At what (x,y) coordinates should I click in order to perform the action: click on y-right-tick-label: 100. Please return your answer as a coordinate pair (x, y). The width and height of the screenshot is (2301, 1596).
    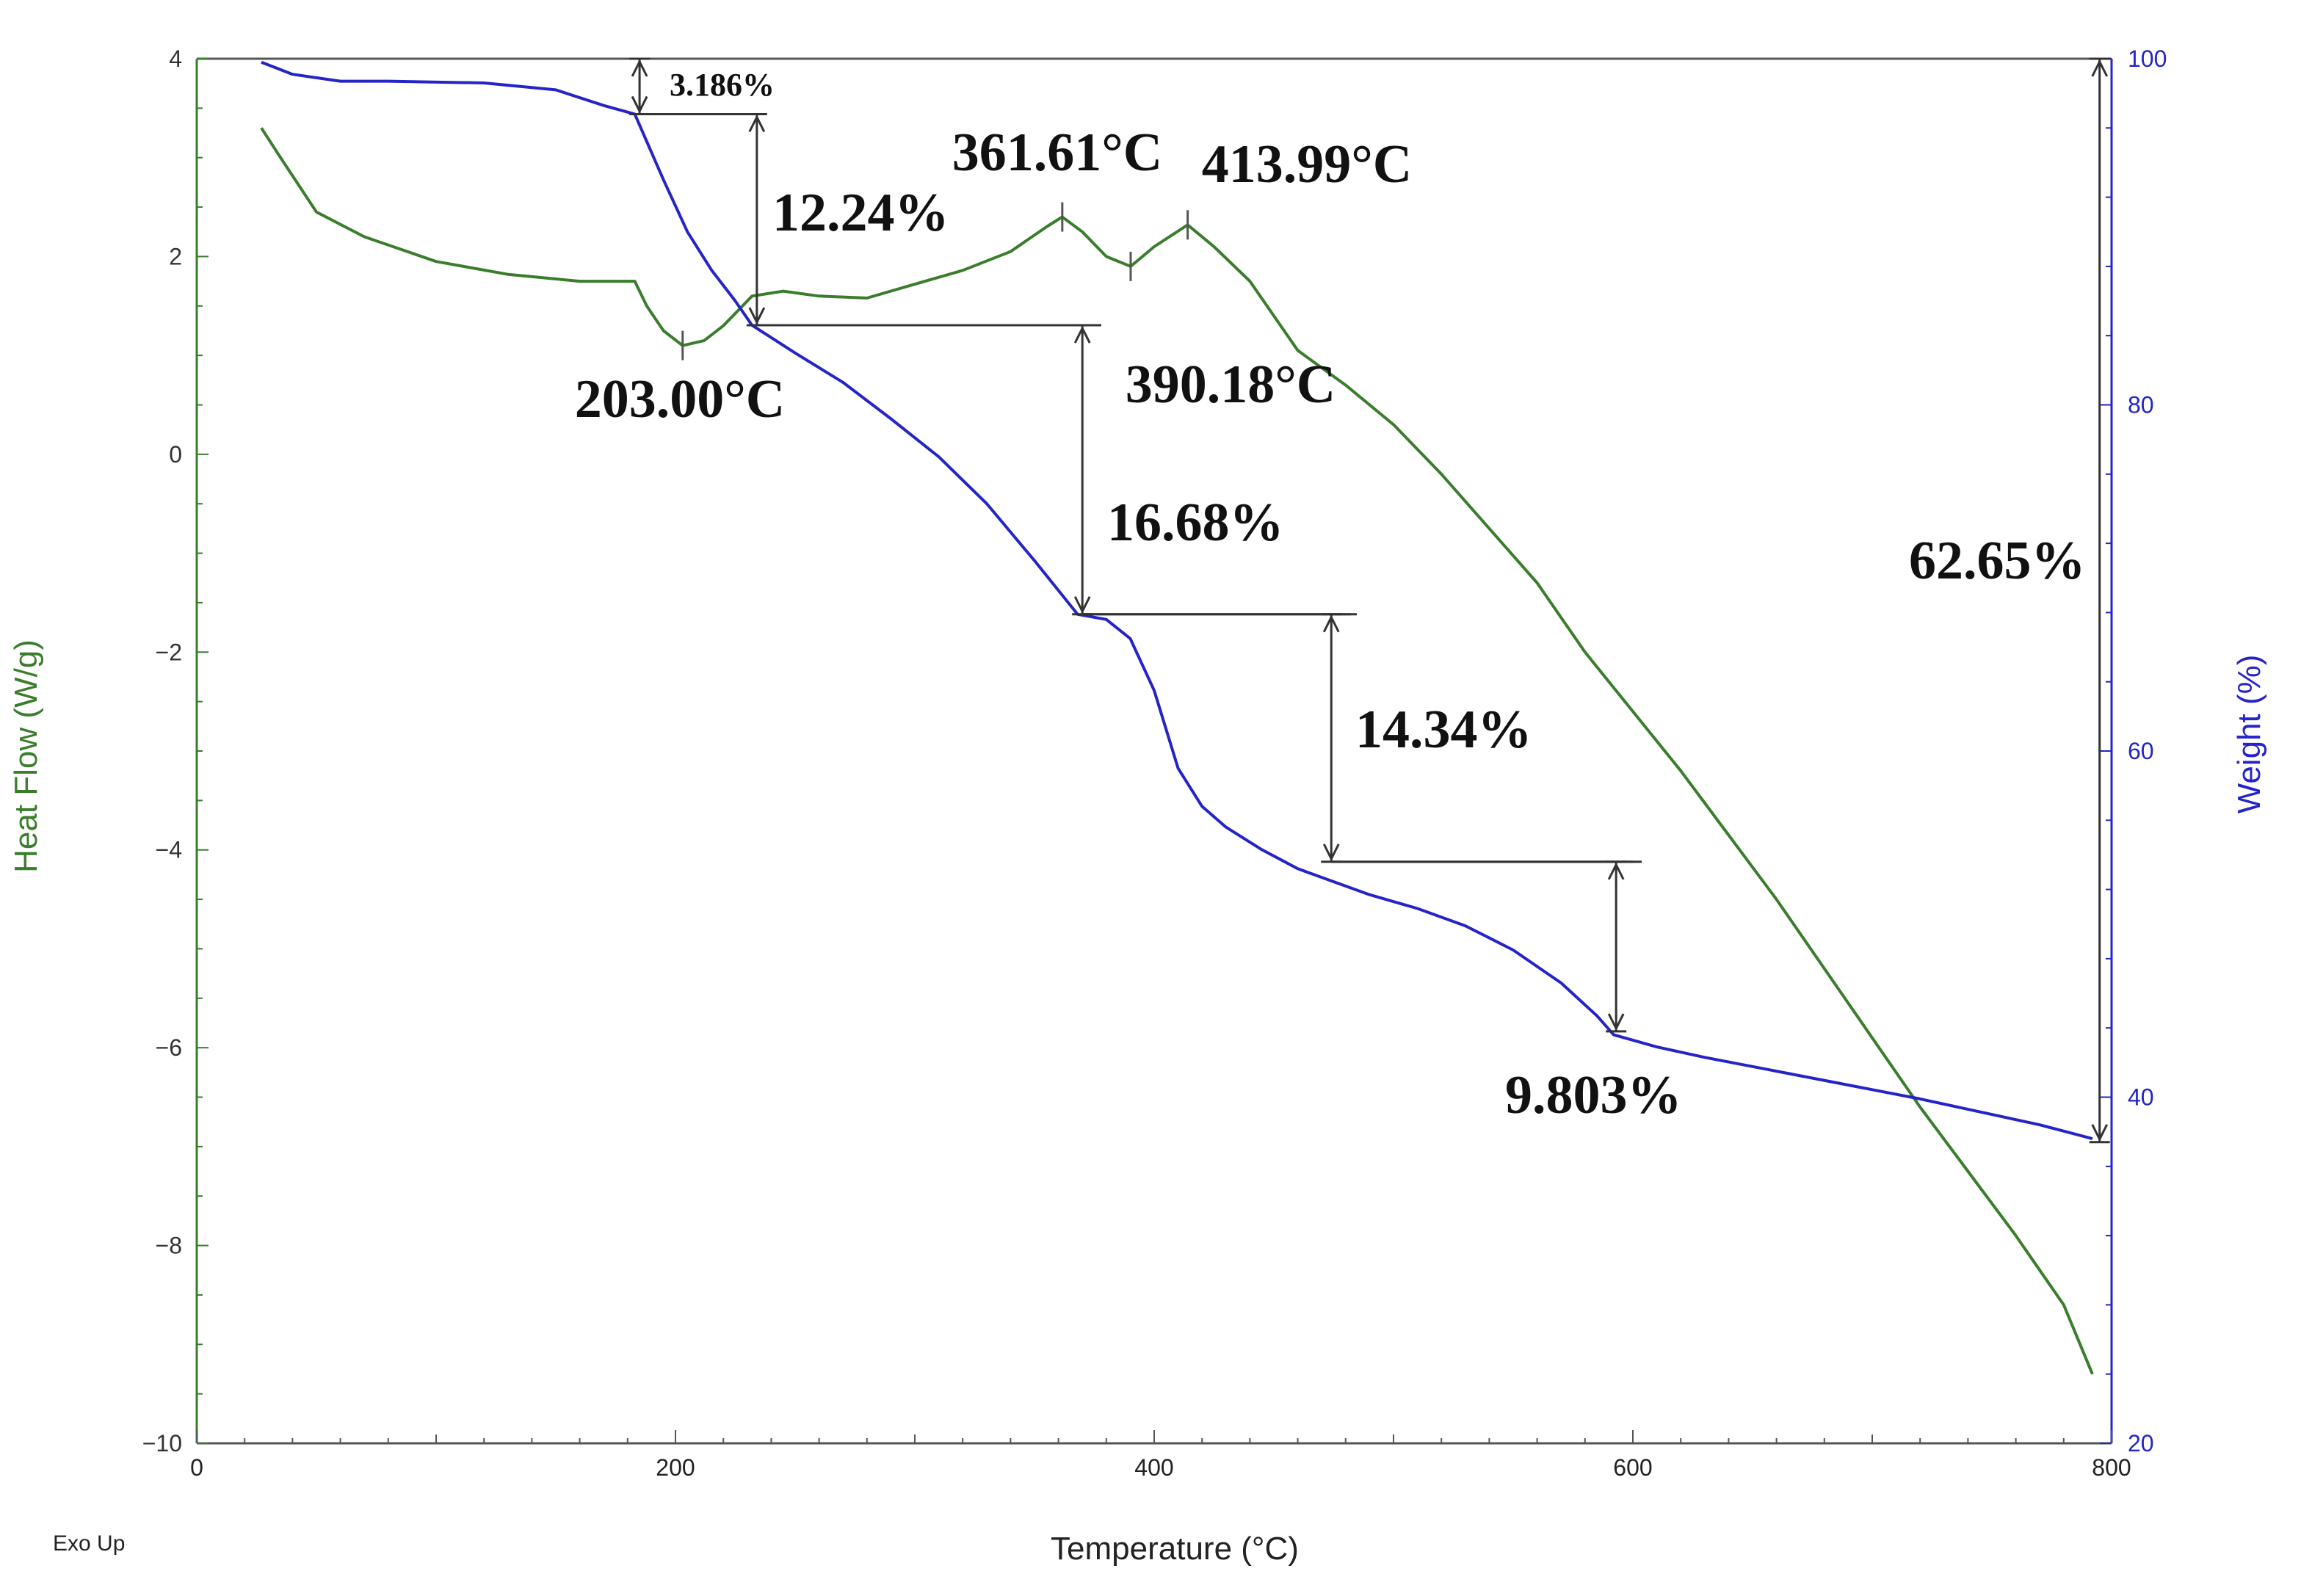
    Looking at the image, I should click on (2147, 59).